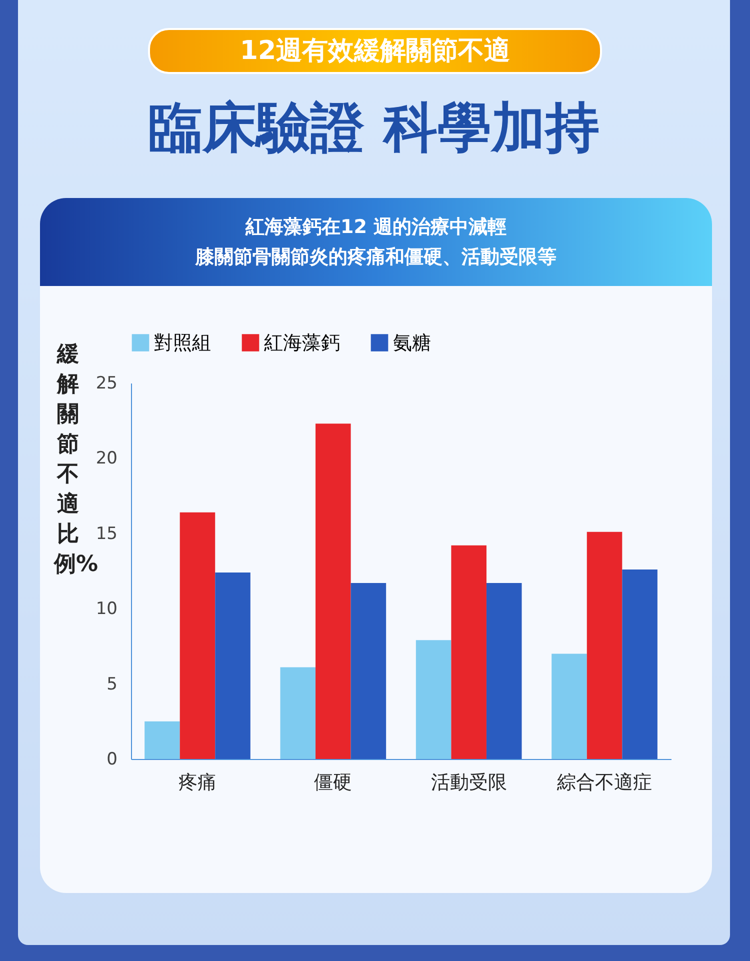 The image size is (750, 961). Describe the element at coordinates (333, 783) in the screenshot. I see `x-tick-label: 僵硬` at that location.